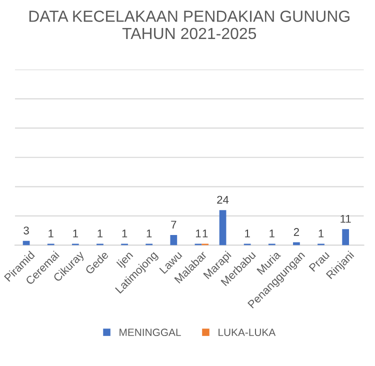 This screenshot has height=366, width=375. Describe the element at coordinates (223, 200) in the screenshot. I see `data-label: 24` at that location.